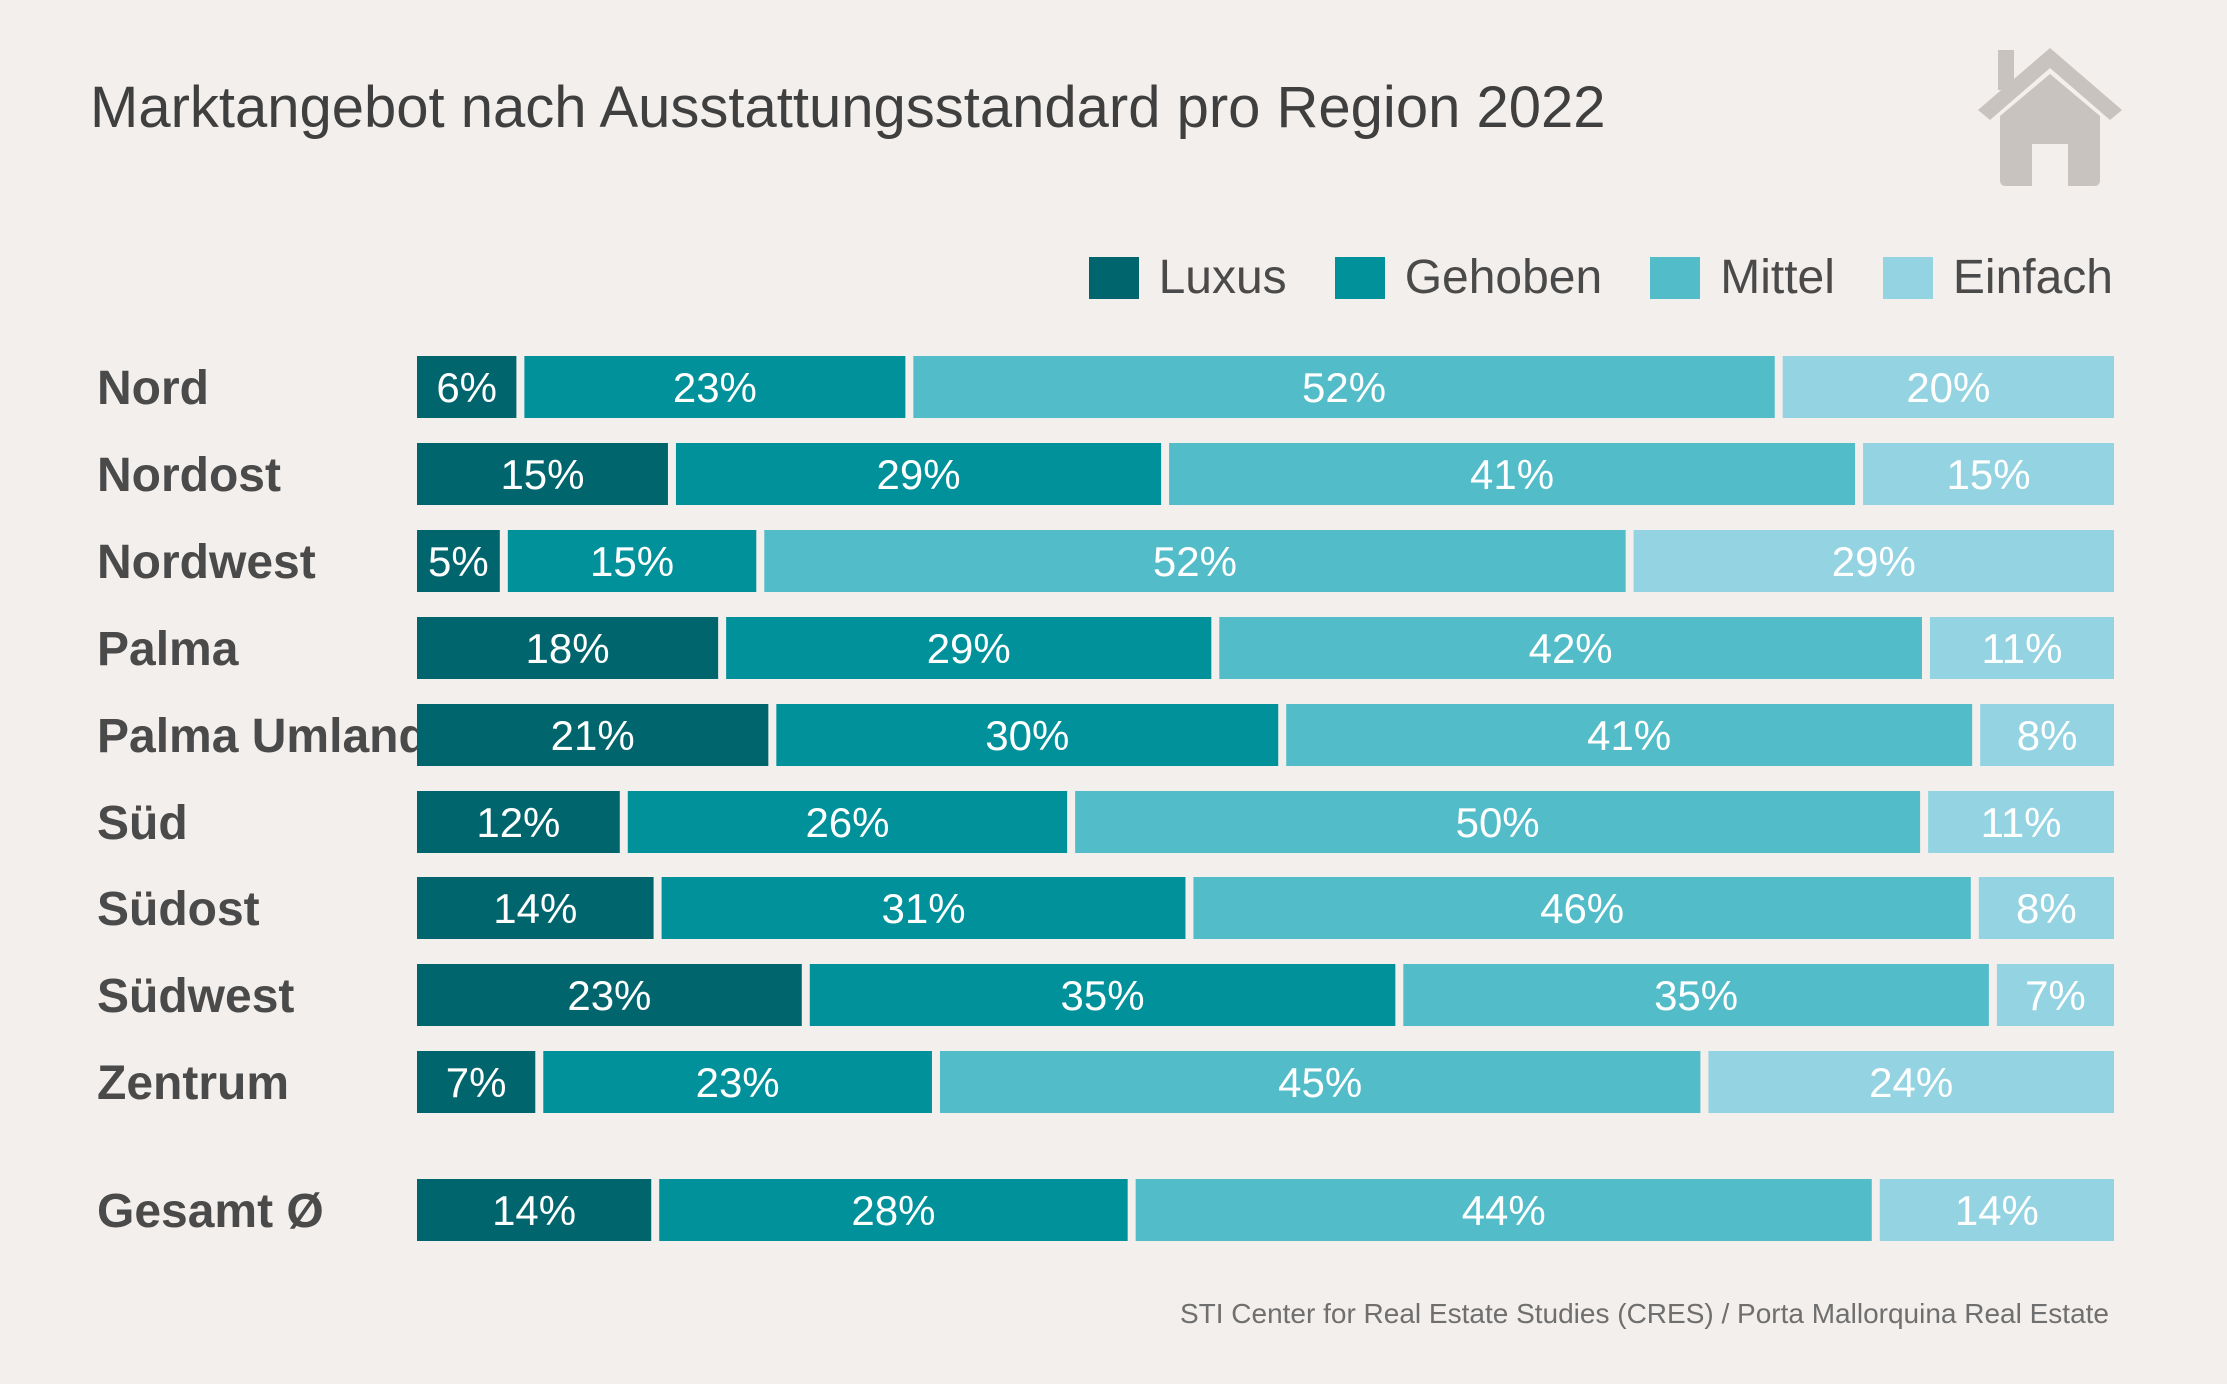 The width and height of the screenshot is (2227, 1384). What do you see at coordinates (1222, 277) in the screenshot?
I see `legend-label-luxus: Luxus` at bounding box center [1222, 277].